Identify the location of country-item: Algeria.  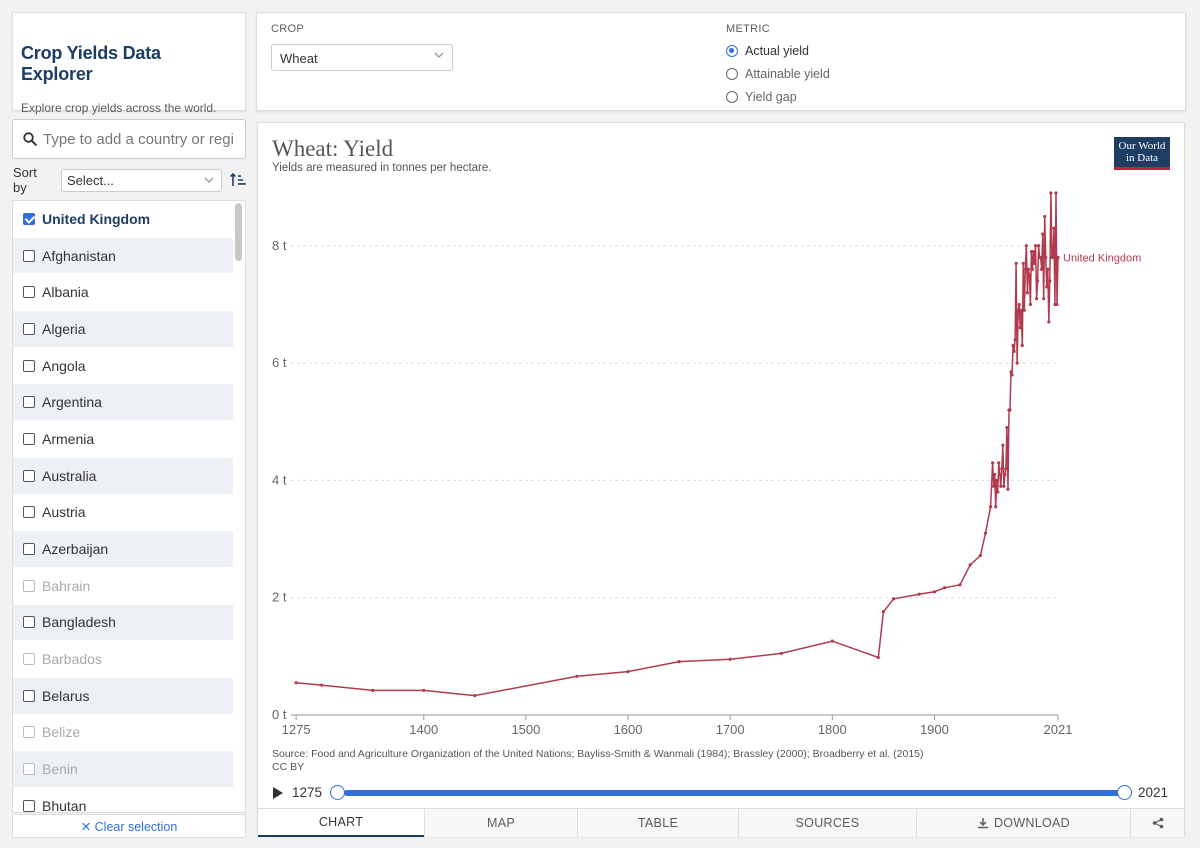
(123, 329).